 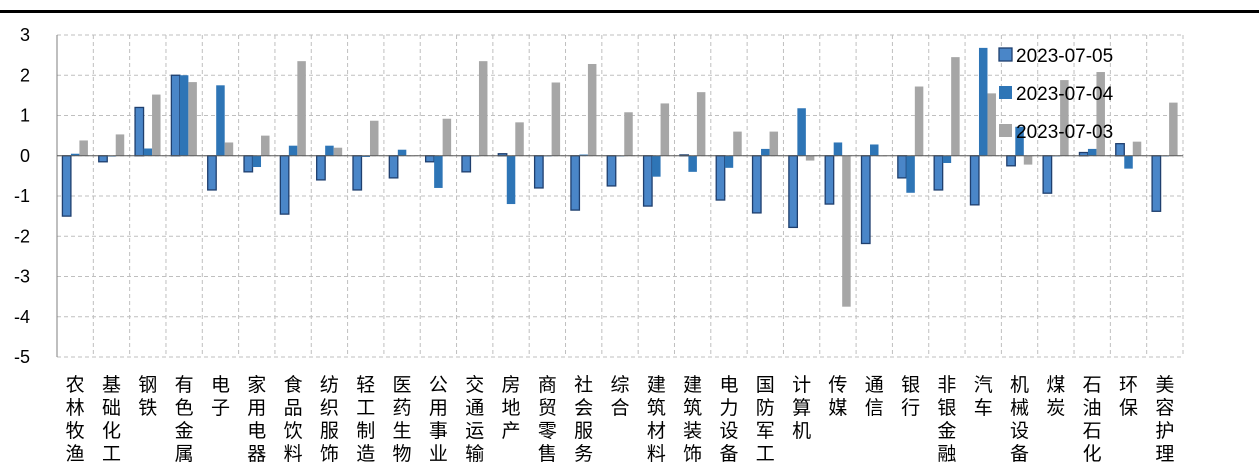 What do you see at coordinates (511, 408) in the screenshot?
I see `category-label: 房地产` at bounding box center [511, 408].